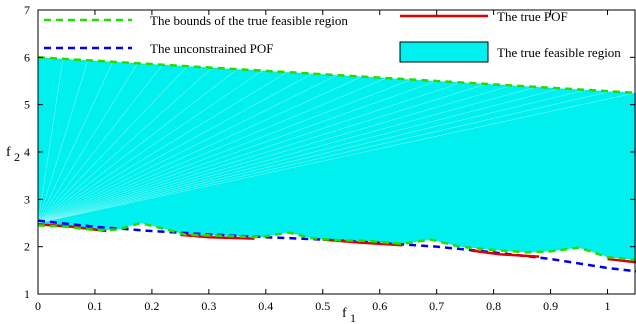 This screenshot has height=324, width=636. I want to click on legend-swatch-feasible-region, so click(444, 52).